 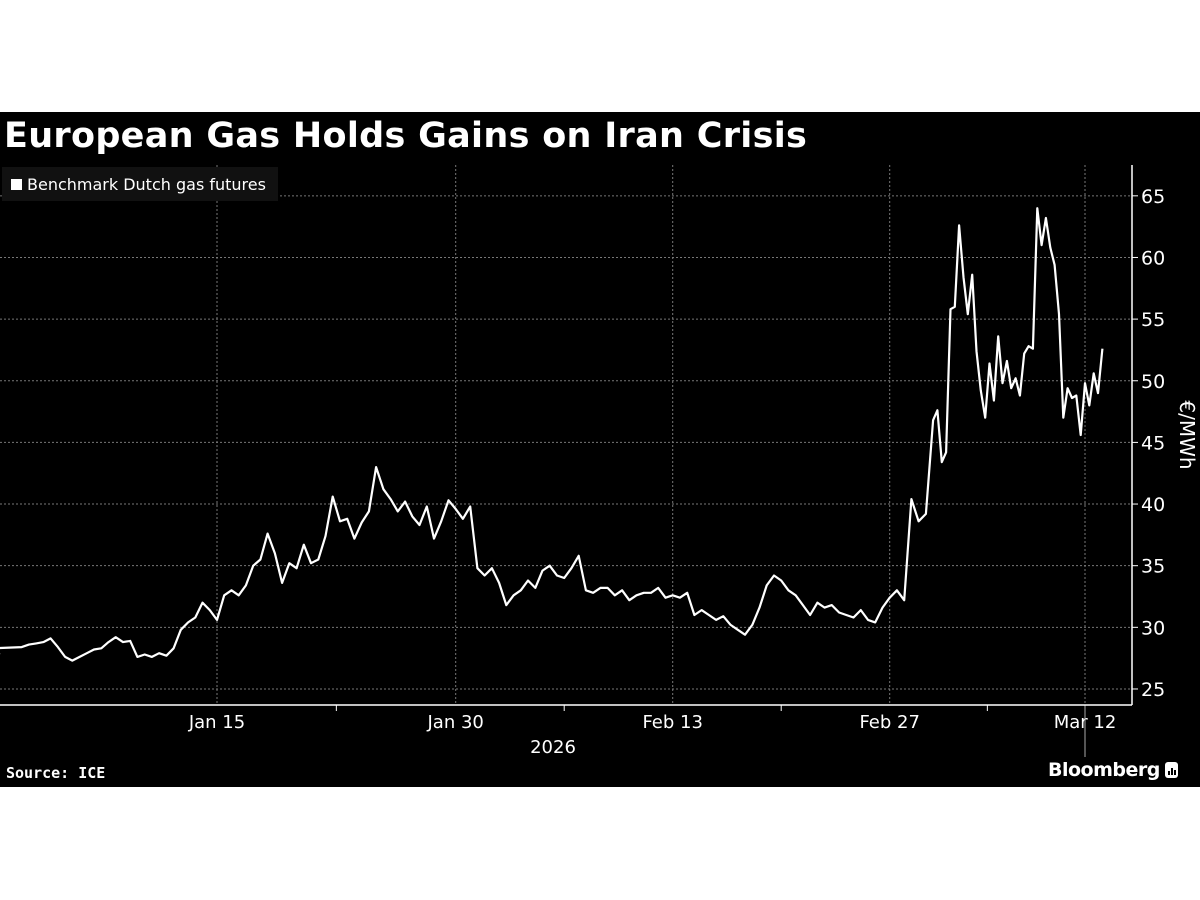 What do you see at coordinates (1153, 258) in the screenshot?
I see `y-tick-label: 60` at bounding box center [1153, 258].